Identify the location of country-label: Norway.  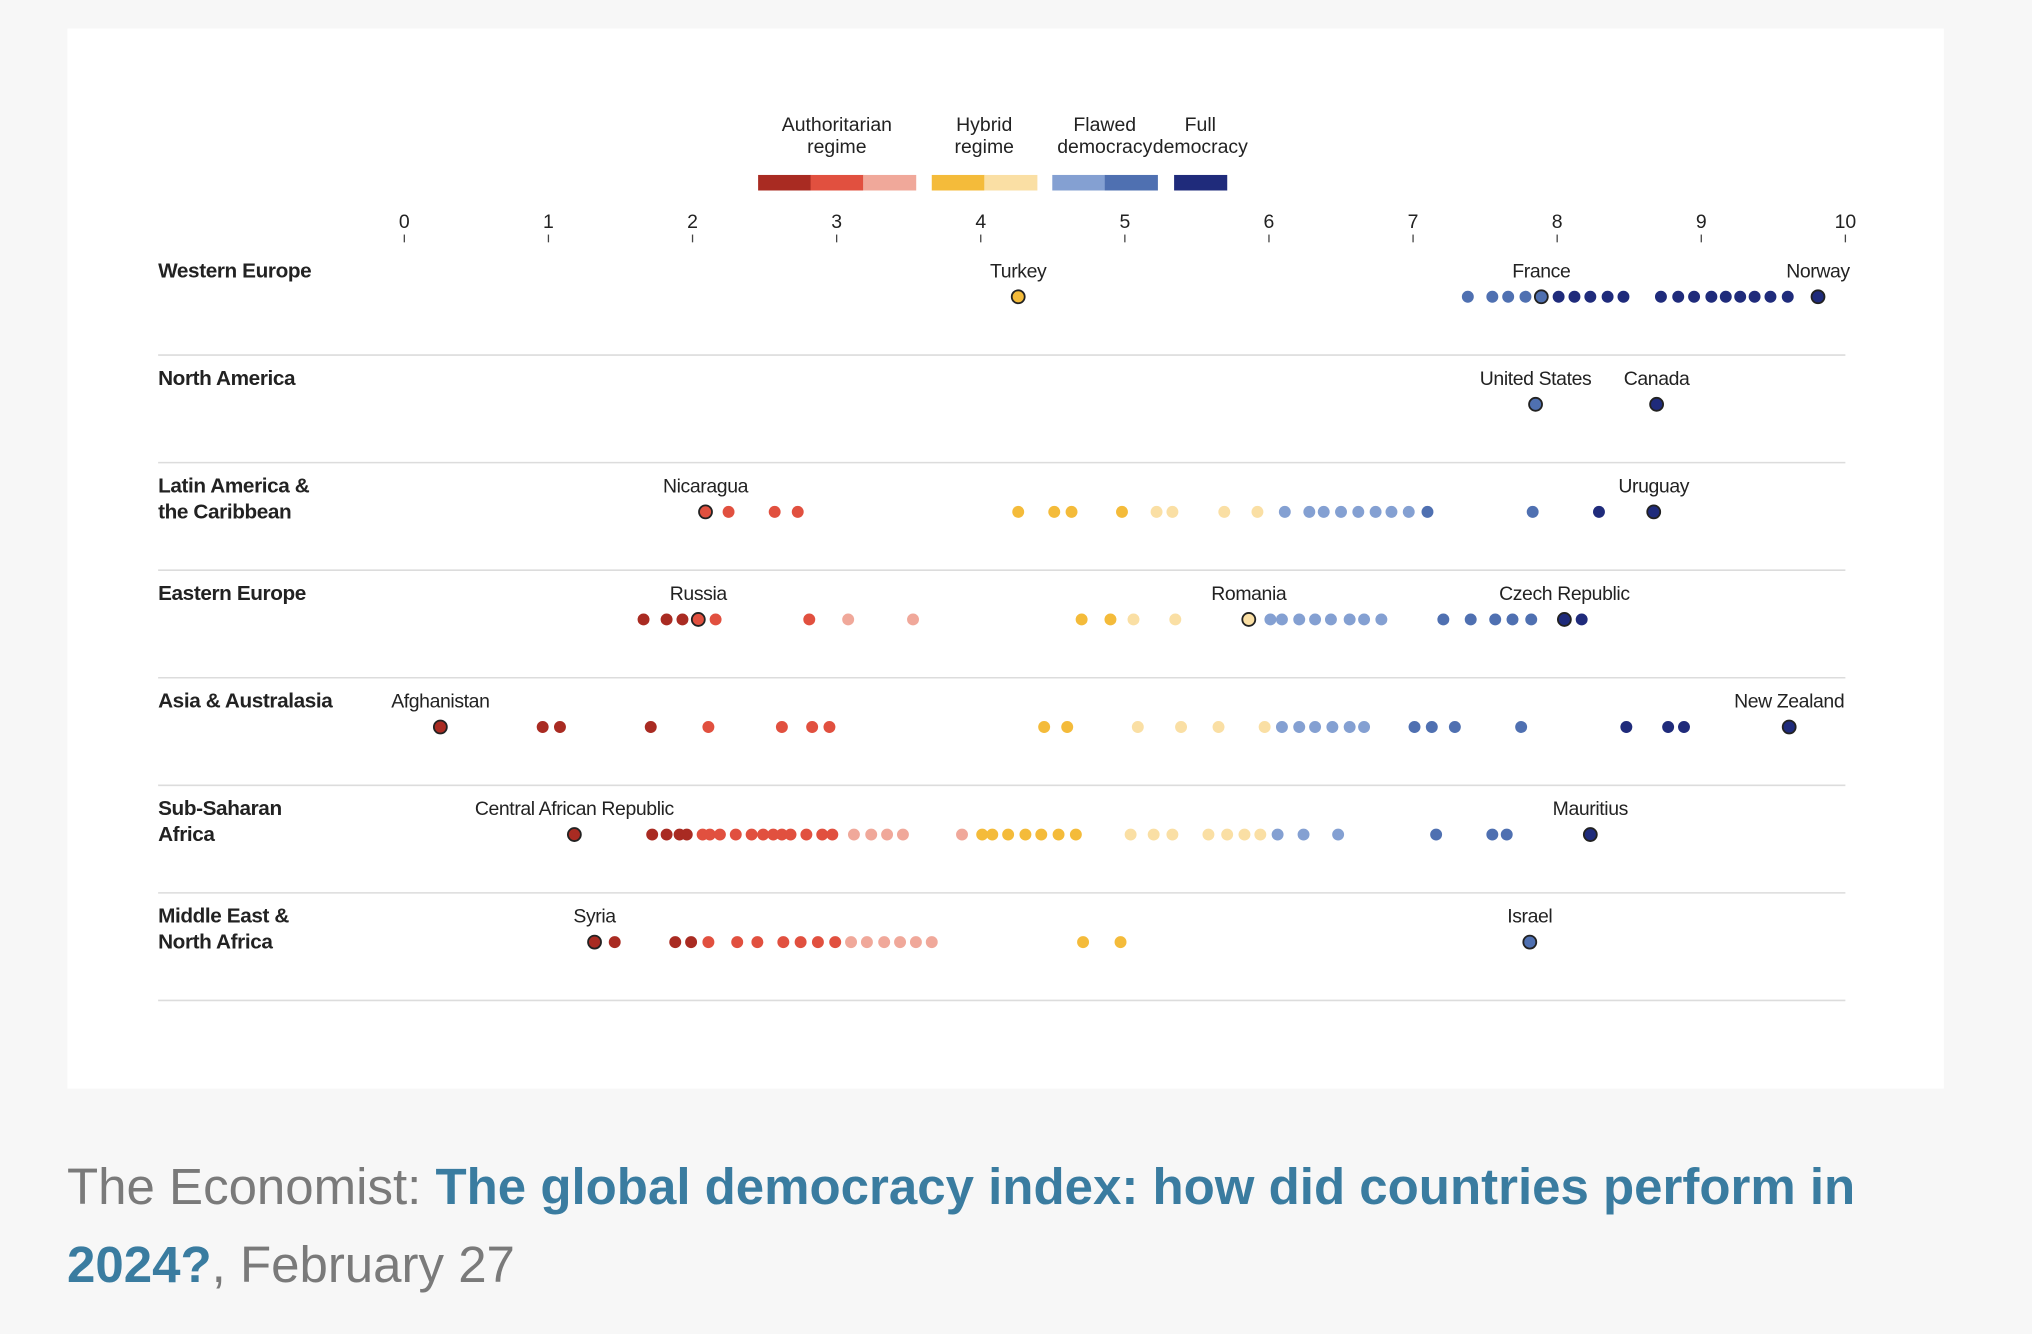
(1818, 271).